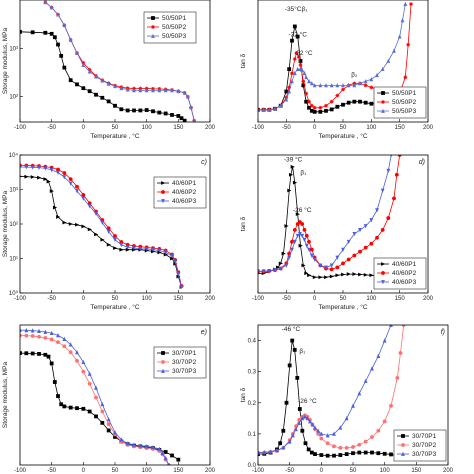 Image resolution: width=474 pixels, height=474 pixels. Describe the element at coordinates (204, 162) in the screenshot. I see `panel-letter: c)` at that location.